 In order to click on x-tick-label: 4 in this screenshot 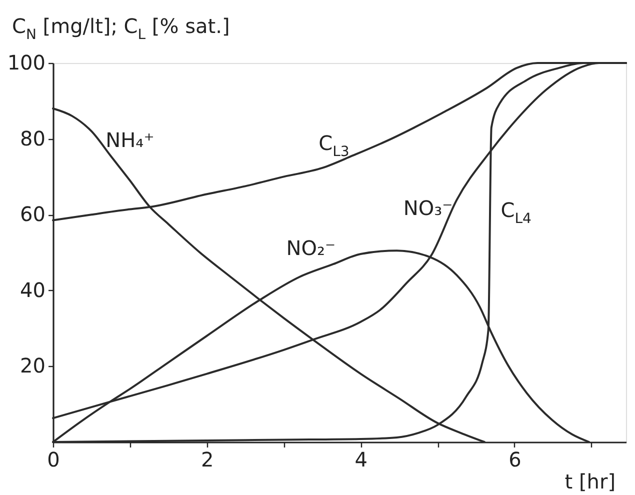, I will do `click(361, 460)`.